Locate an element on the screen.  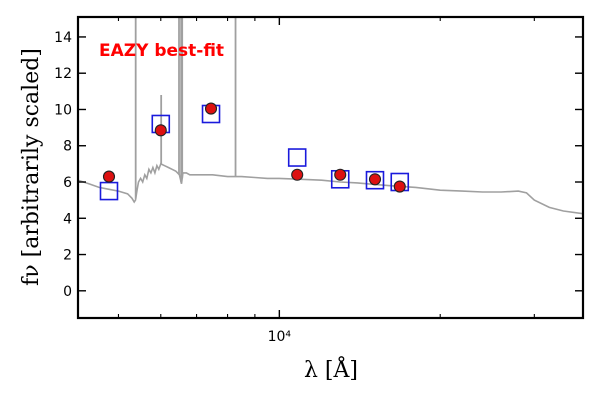
template-spectrum-line is located at coordinates (330, 188).